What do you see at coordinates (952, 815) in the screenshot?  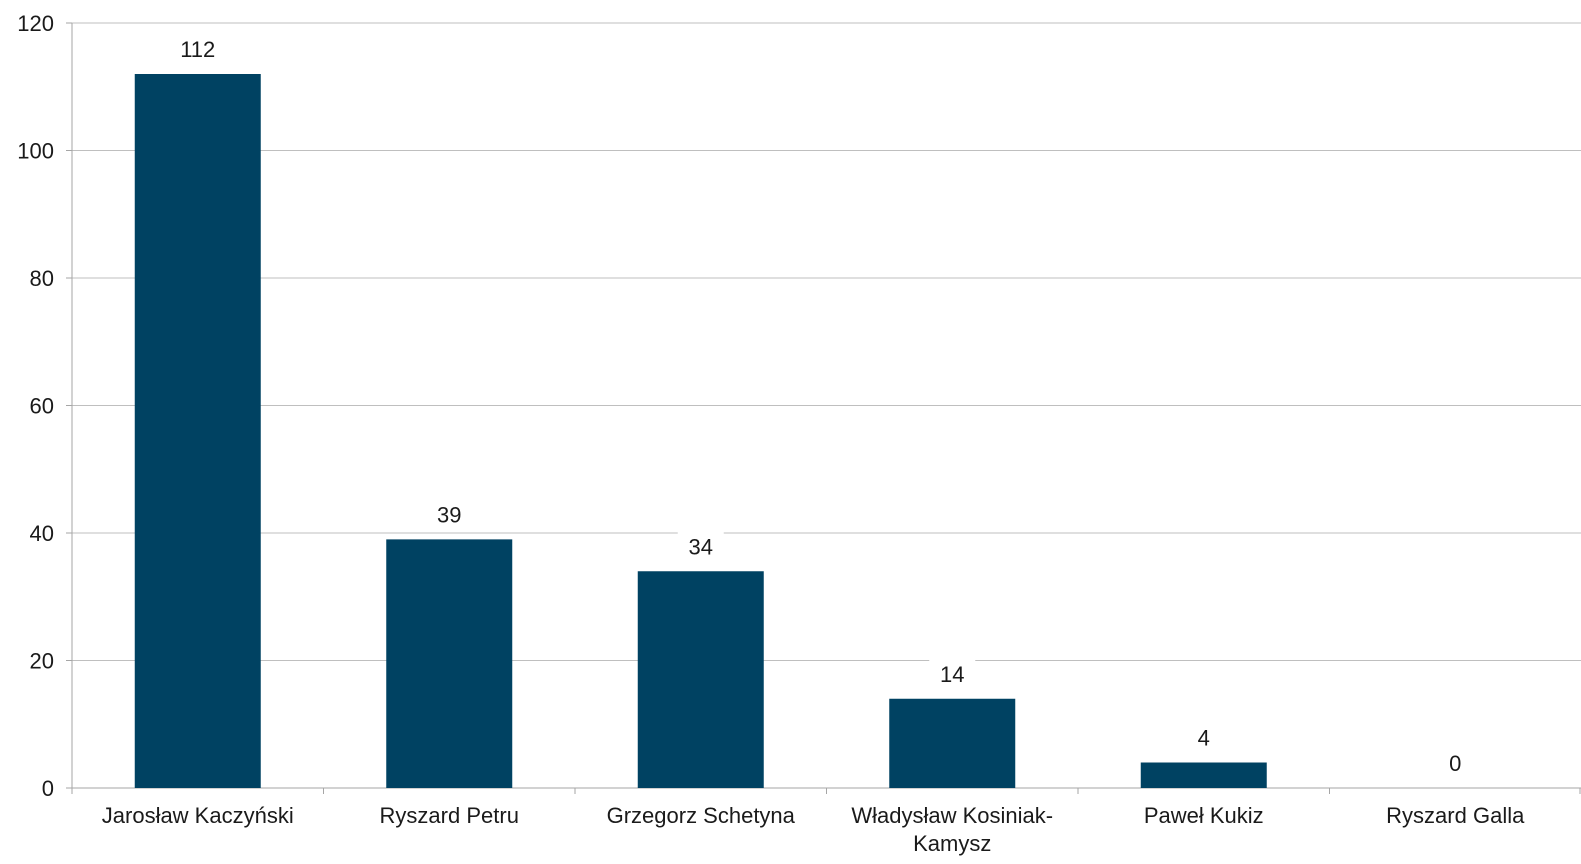 I see `x-category-label: Władysław Kosiniak-` at bounding box center [952, 815].